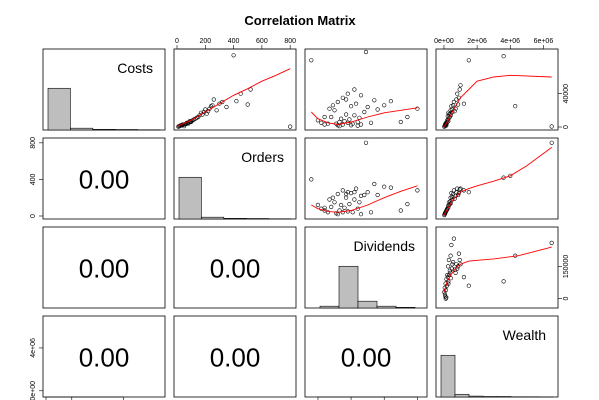 This screenshot has height=400, width=599. What do you see at coordinates (104, 178) in the screenshot?
I see `panel-frame-orders-costs` at bounding box center [104, 178].